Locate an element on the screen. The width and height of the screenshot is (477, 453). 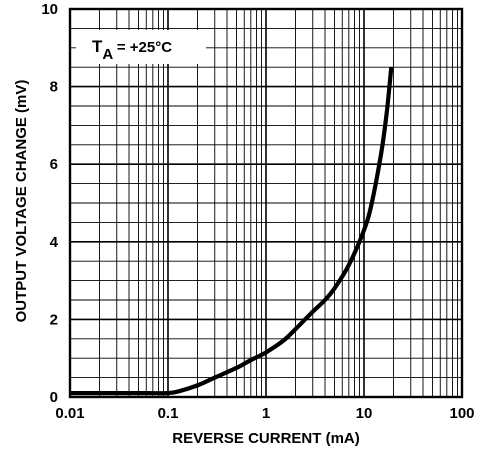
x-tick-label: 10 is located at coordinates (364, 413).